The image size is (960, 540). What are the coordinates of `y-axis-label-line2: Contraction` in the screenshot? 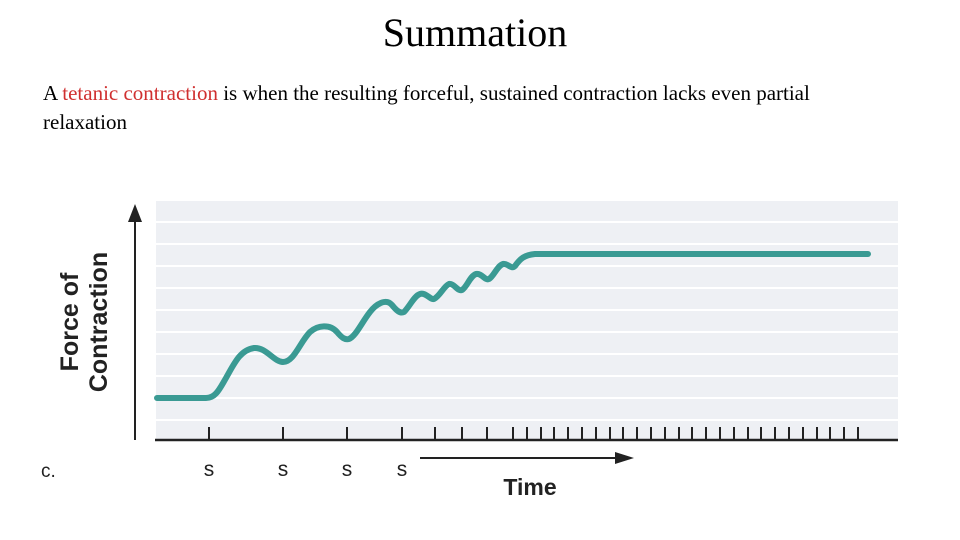 It's located at (99, 322).